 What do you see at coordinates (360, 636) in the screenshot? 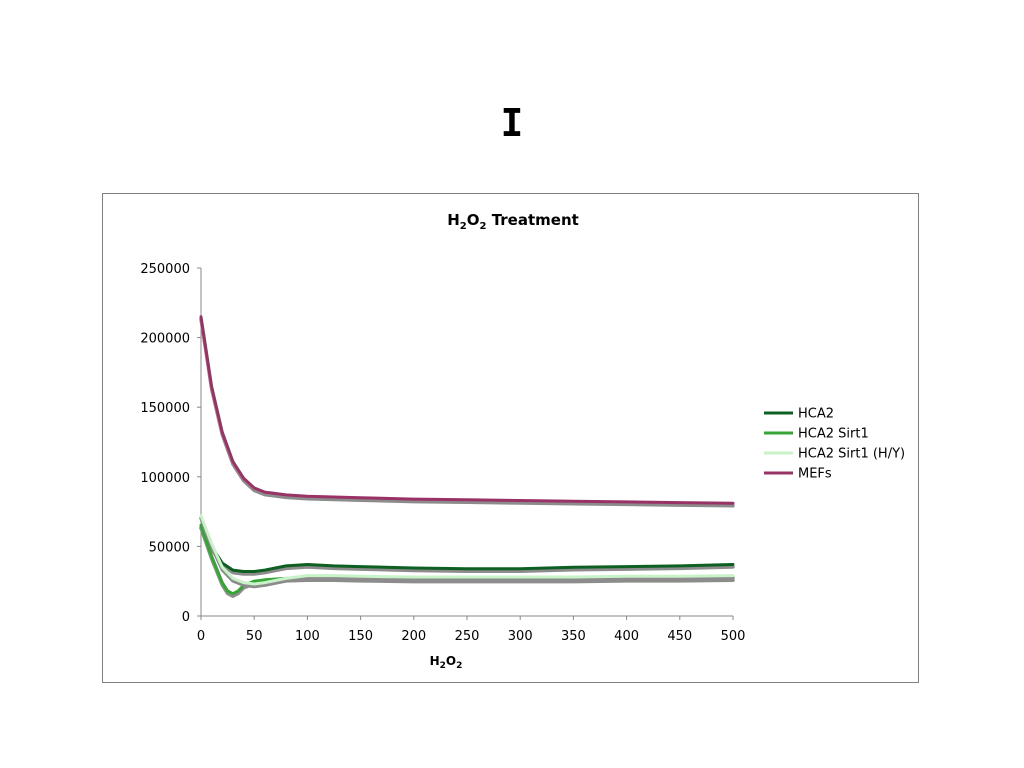
I see `x-tick-label: 150` at bounding box center [360, 636].